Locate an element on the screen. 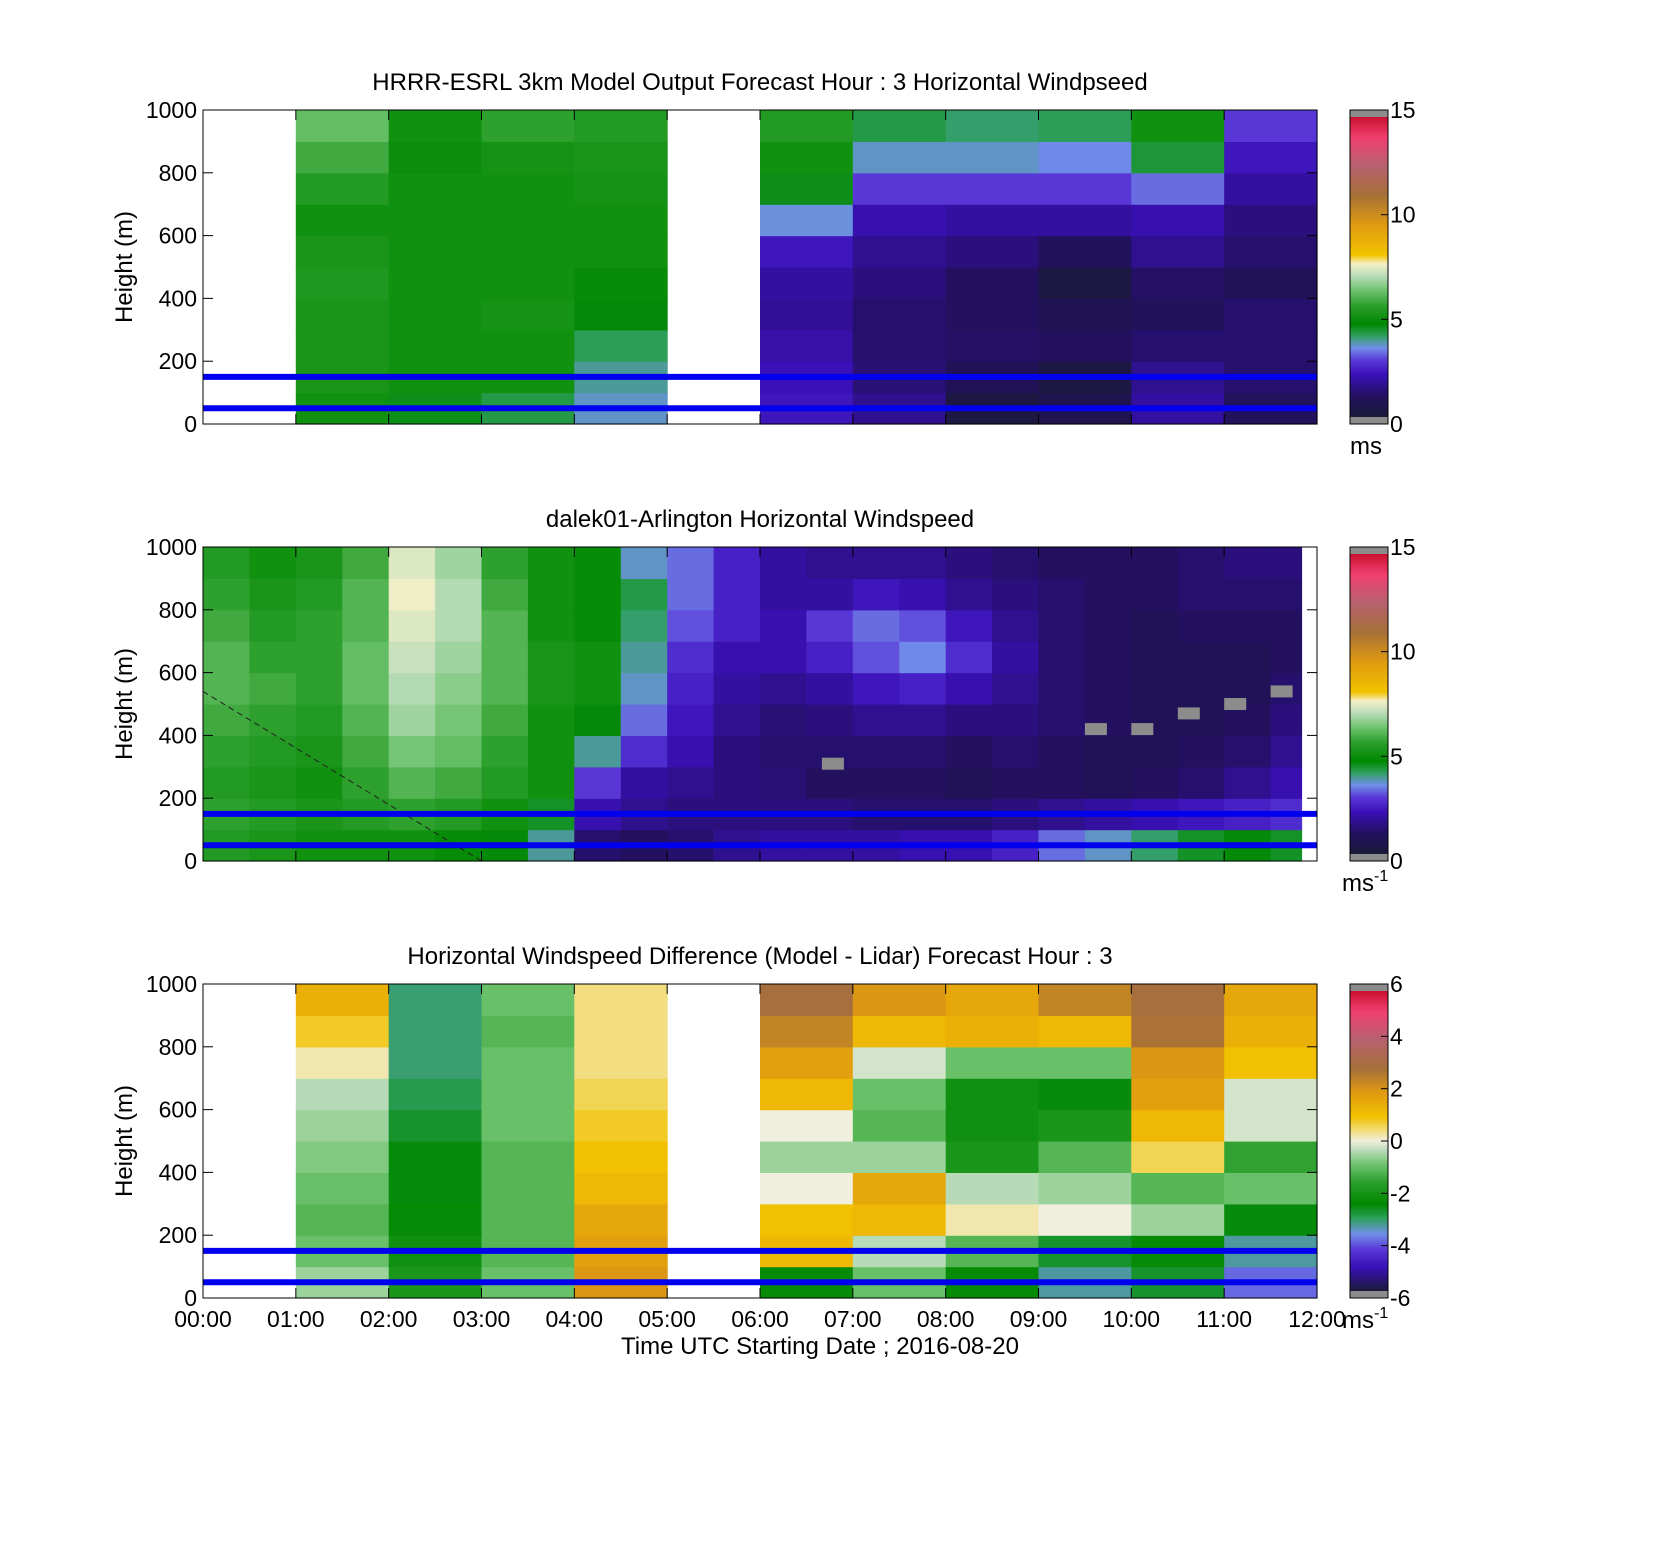 Image resolution: width=1680 pixels, height=1561 pixels. y-tick-label: 1000 is located at coordinates (171, 547).